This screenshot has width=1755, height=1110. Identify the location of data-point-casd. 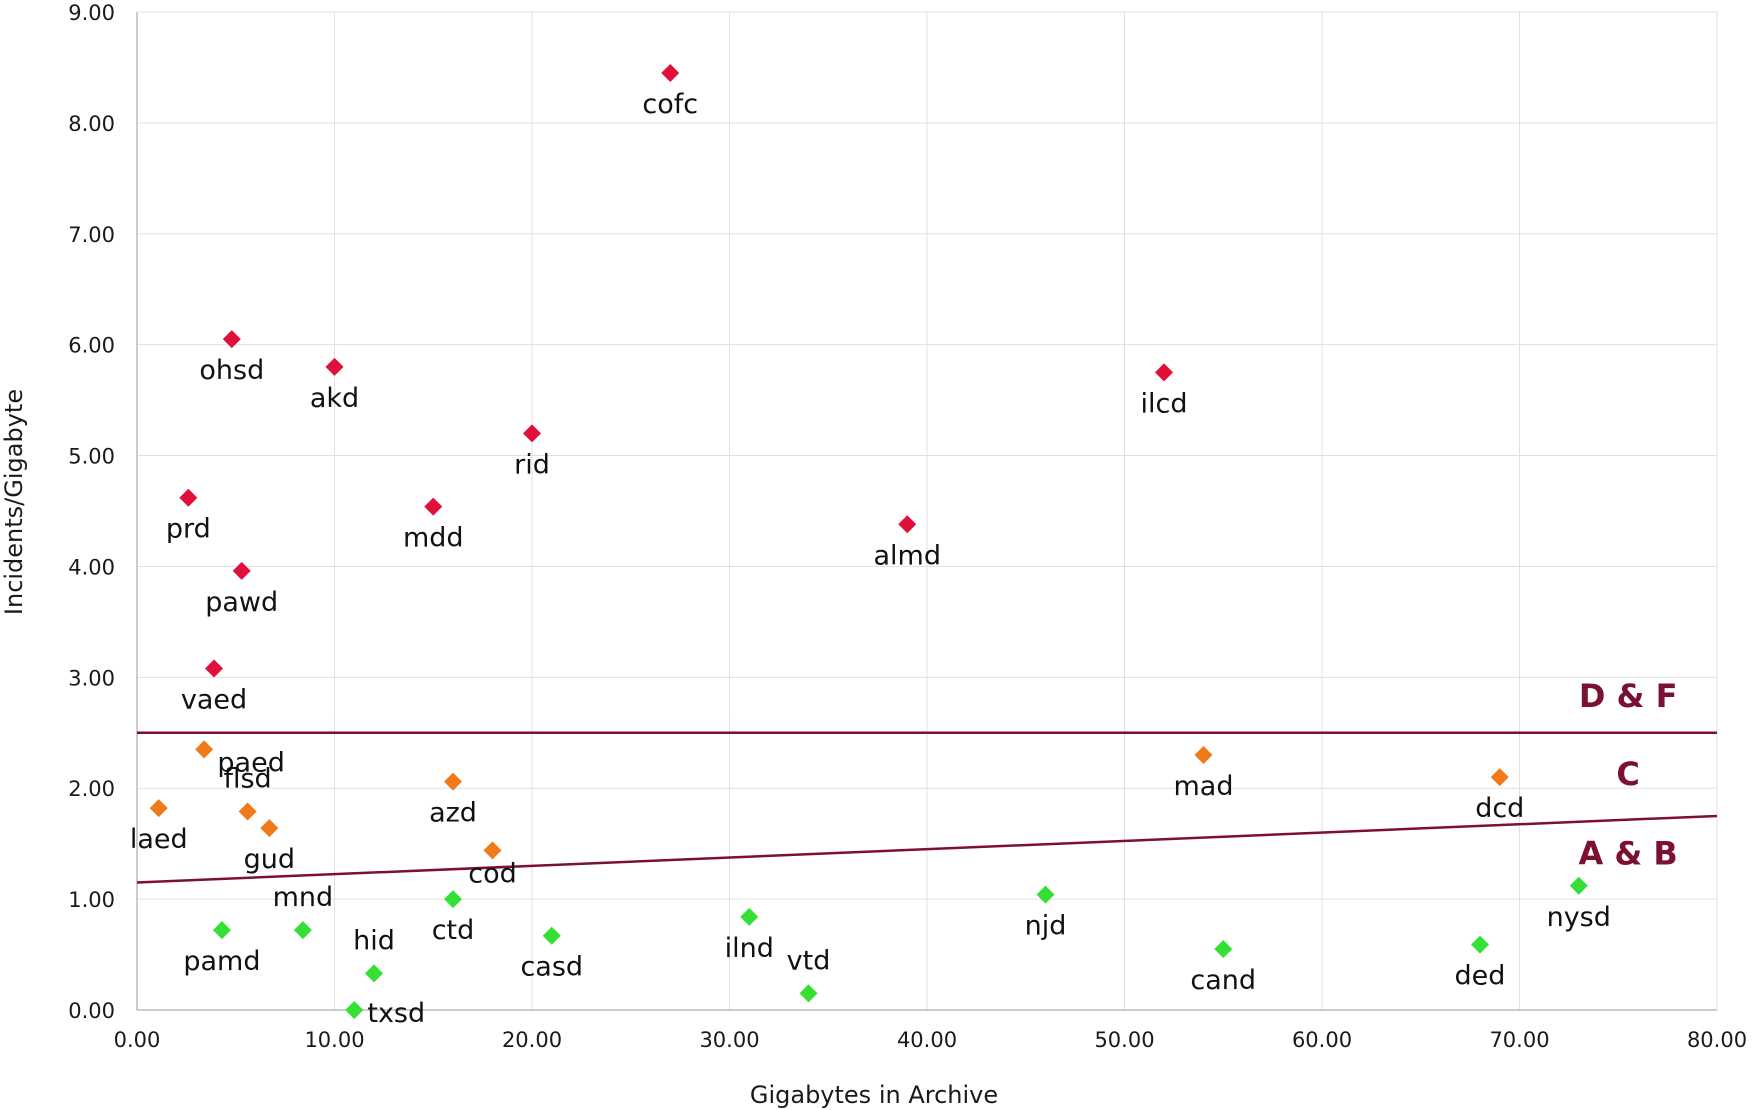
(551, 935).